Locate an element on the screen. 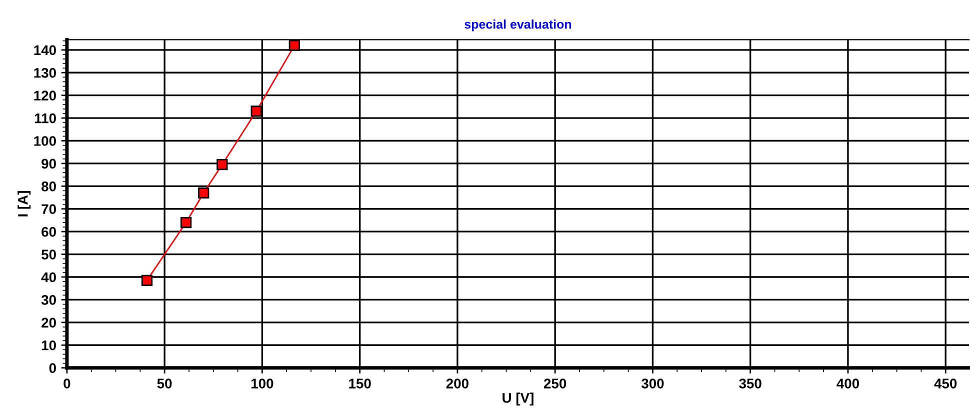  y-tick-label: 0 is located at coordinates (52, 368).